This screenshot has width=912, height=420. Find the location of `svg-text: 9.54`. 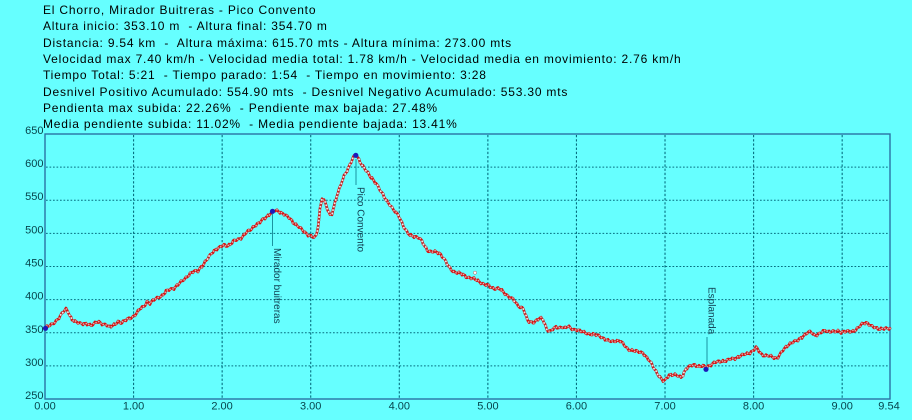

svg-text: 9.54 is located at coordinates (888, 407).